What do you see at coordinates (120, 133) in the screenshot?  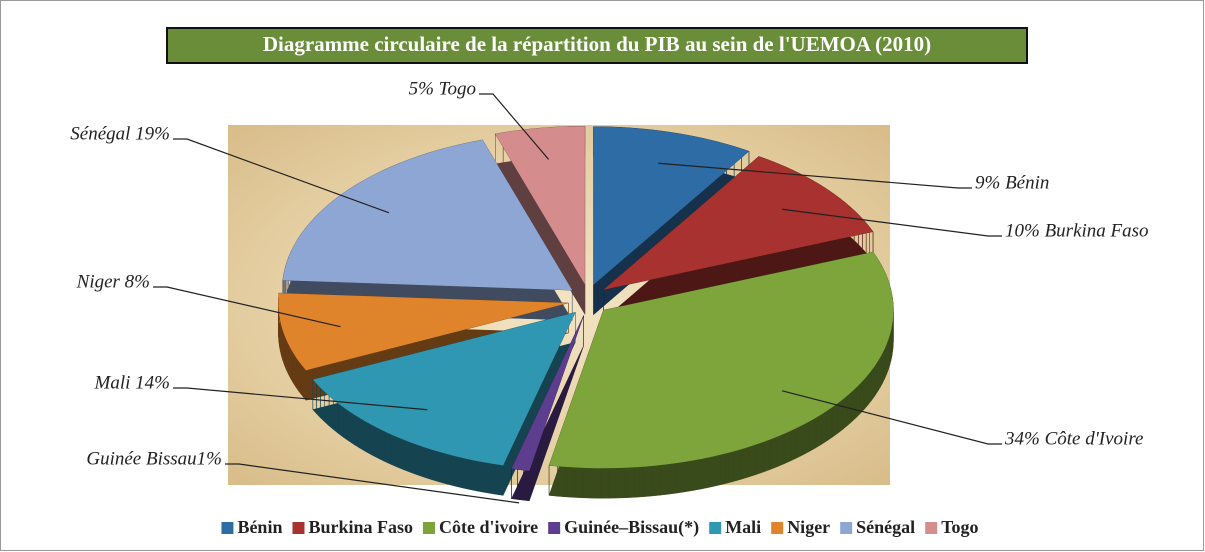 I see `data-label: Sénégal 19%` at bounding box center [120, 133].